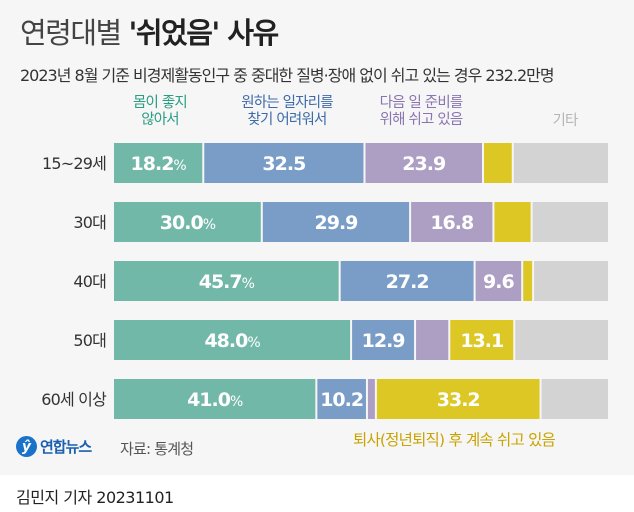 The image size is (634, 512). I want to click on data-label: 45.7%, so click(227, 282).